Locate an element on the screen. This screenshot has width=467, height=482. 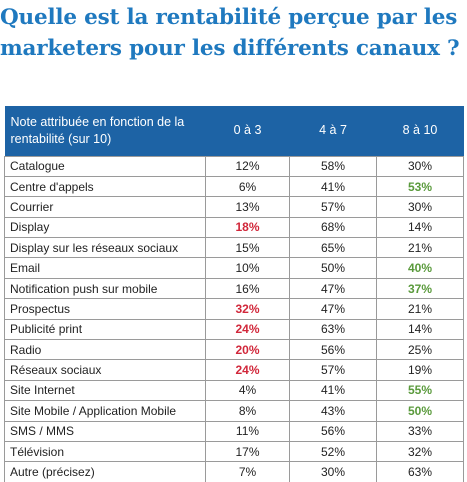
table-cell: 6% is located at coordinates (247, 186).